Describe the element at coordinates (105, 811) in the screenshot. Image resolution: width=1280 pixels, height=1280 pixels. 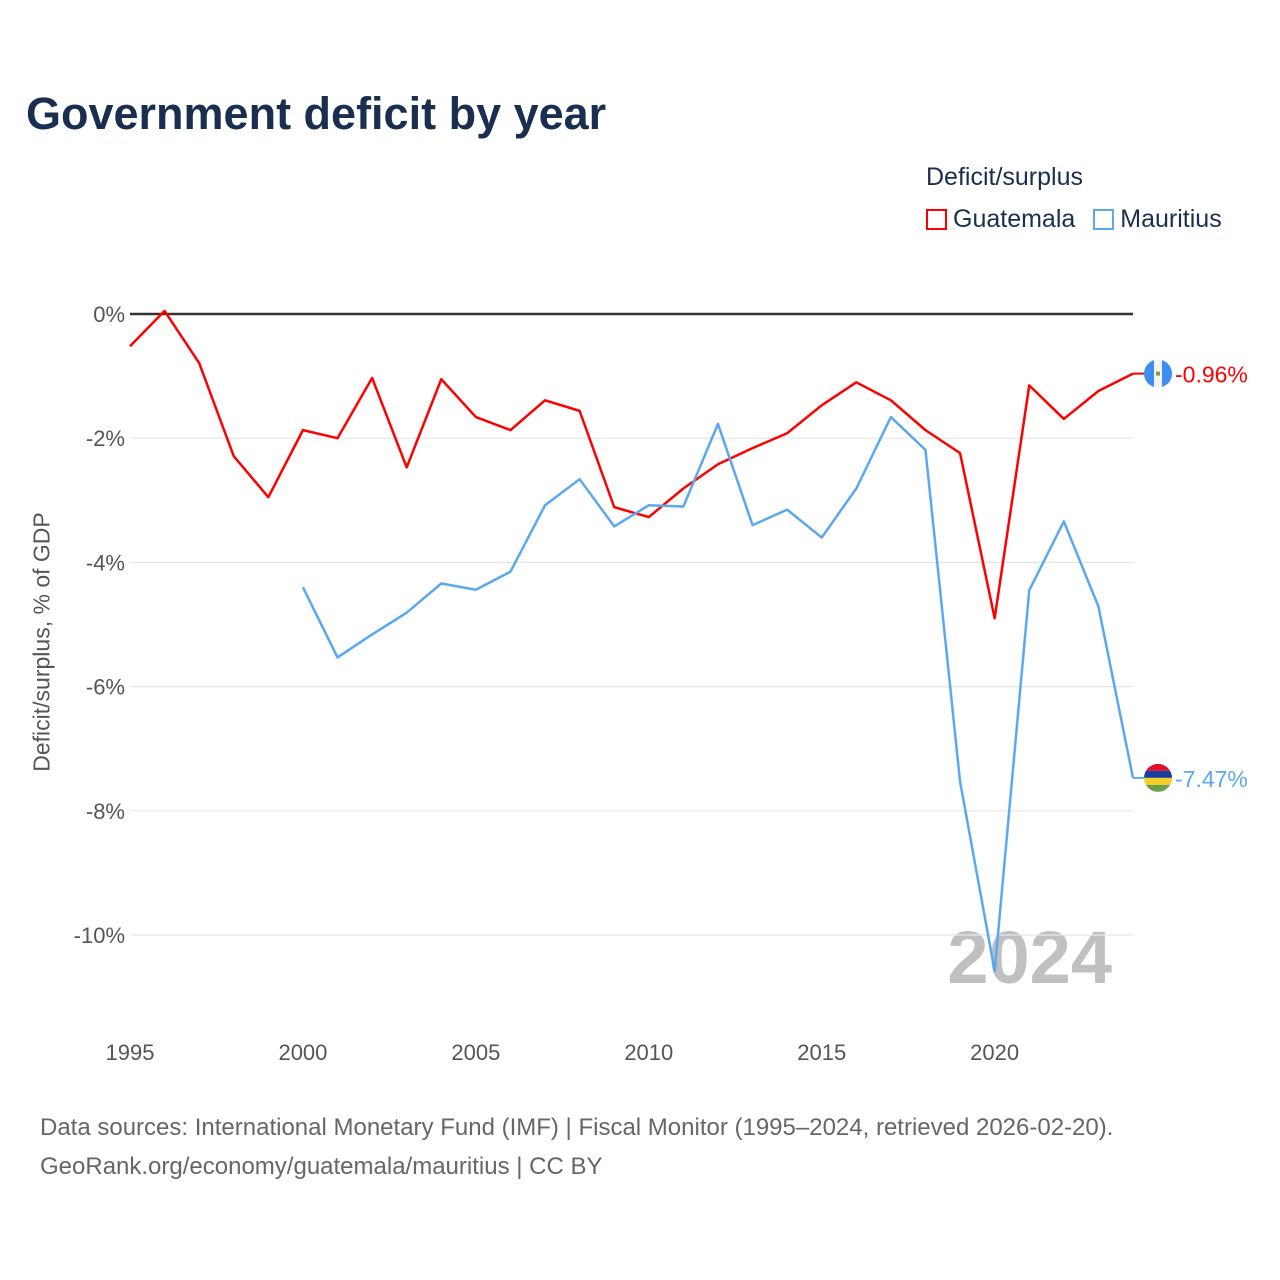
I see `y-tick-label: -8%` at that location.